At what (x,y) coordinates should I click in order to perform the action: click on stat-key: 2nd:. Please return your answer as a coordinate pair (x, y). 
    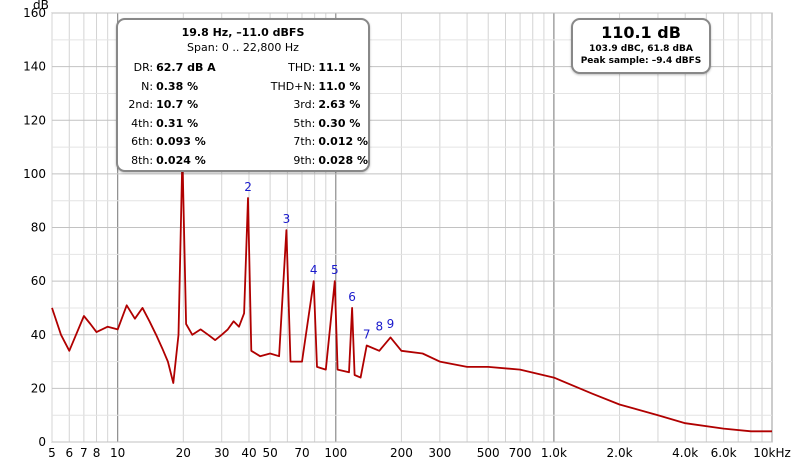
    Looking at the image, I should click on (141, 104).